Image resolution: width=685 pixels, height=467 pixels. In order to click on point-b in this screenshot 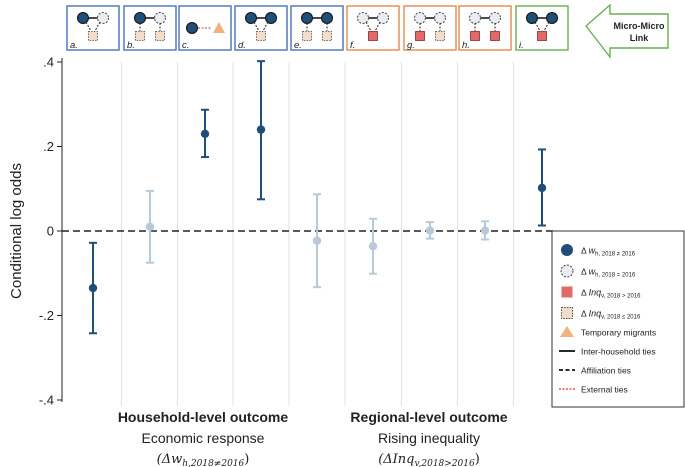, I will do `click(150, 226)`.